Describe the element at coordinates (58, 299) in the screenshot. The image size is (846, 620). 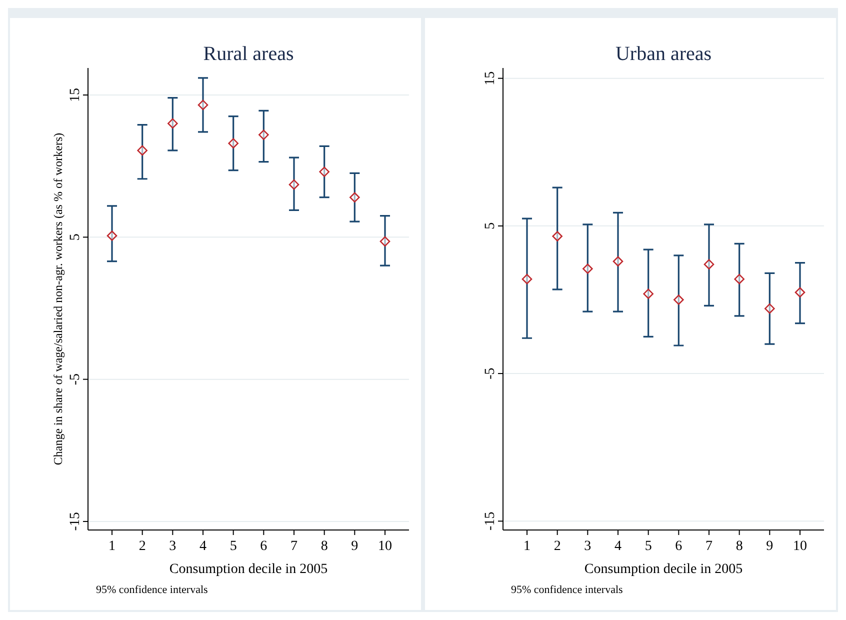
I see `y-axis-title: Change in share of wage/salaried non-agr. workers (as % of workers)` at that location.